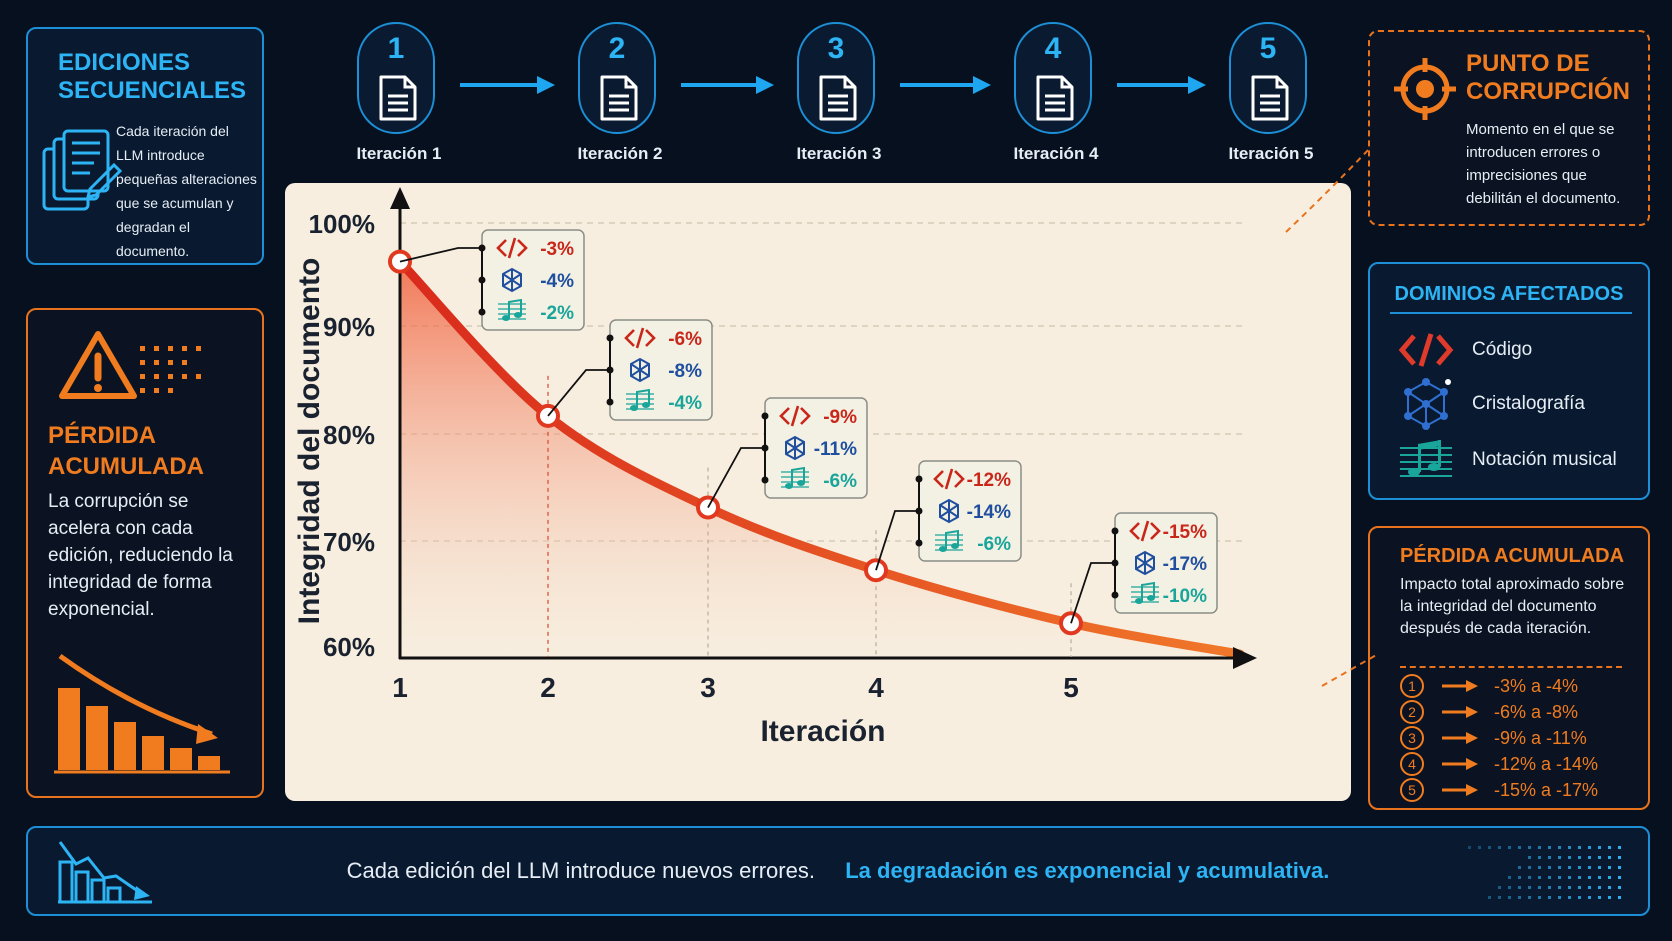  I want to click on iteration-pill: 5 Iteración 5, so click(1271, 92).